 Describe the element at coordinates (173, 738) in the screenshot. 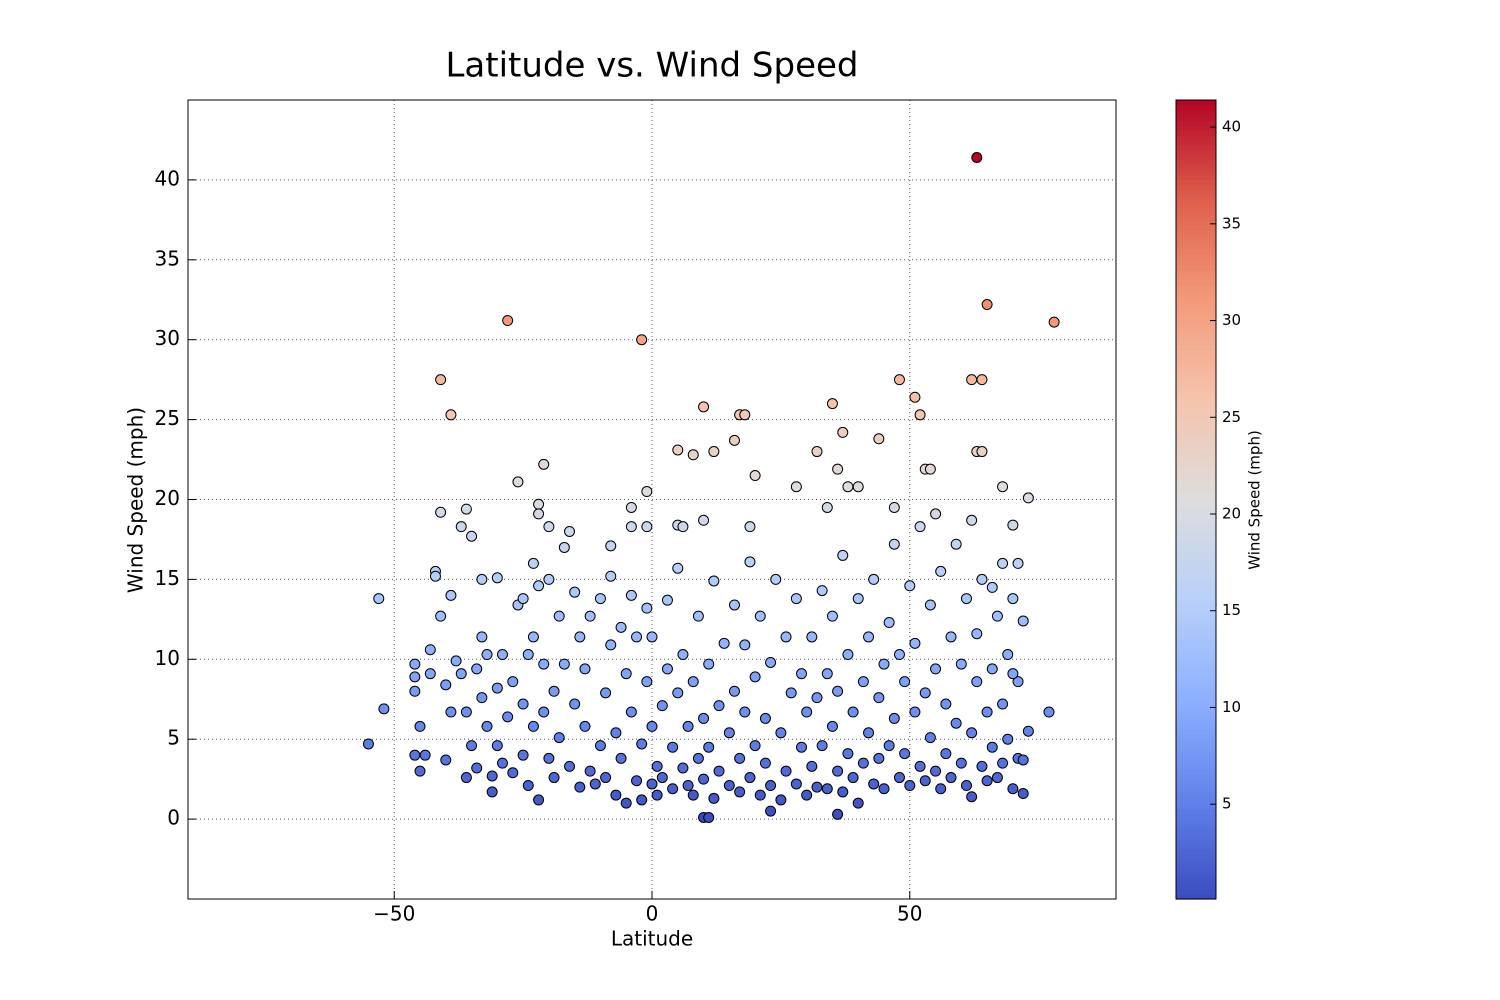

I see `y-tick-label: 5` at that location.